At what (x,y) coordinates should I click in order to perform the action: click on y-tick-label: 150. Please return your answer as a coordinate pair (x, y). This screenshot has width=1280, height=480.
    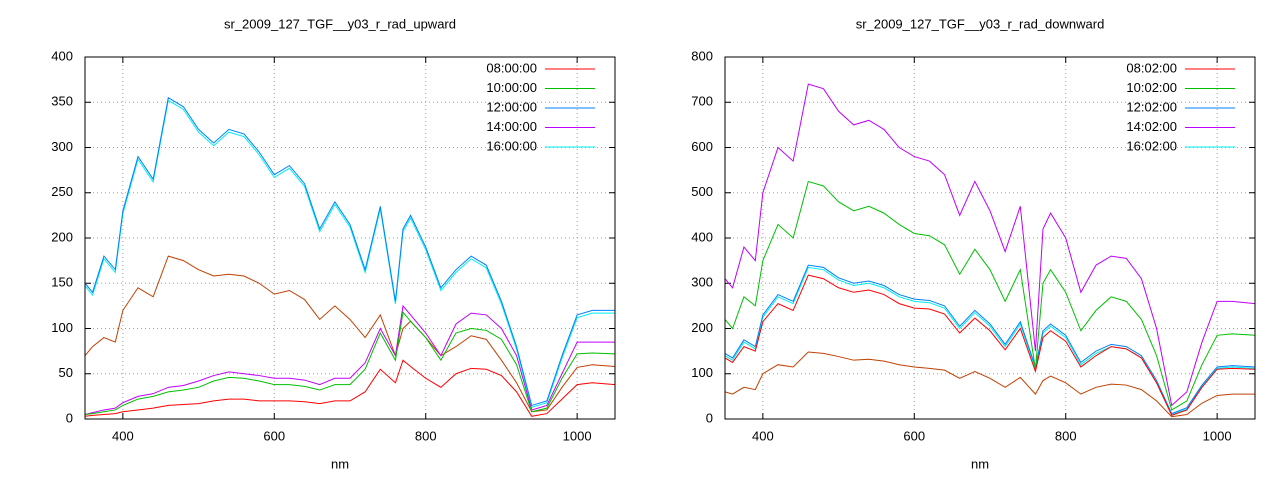
    Looking at the image, I should click on (62, 282).